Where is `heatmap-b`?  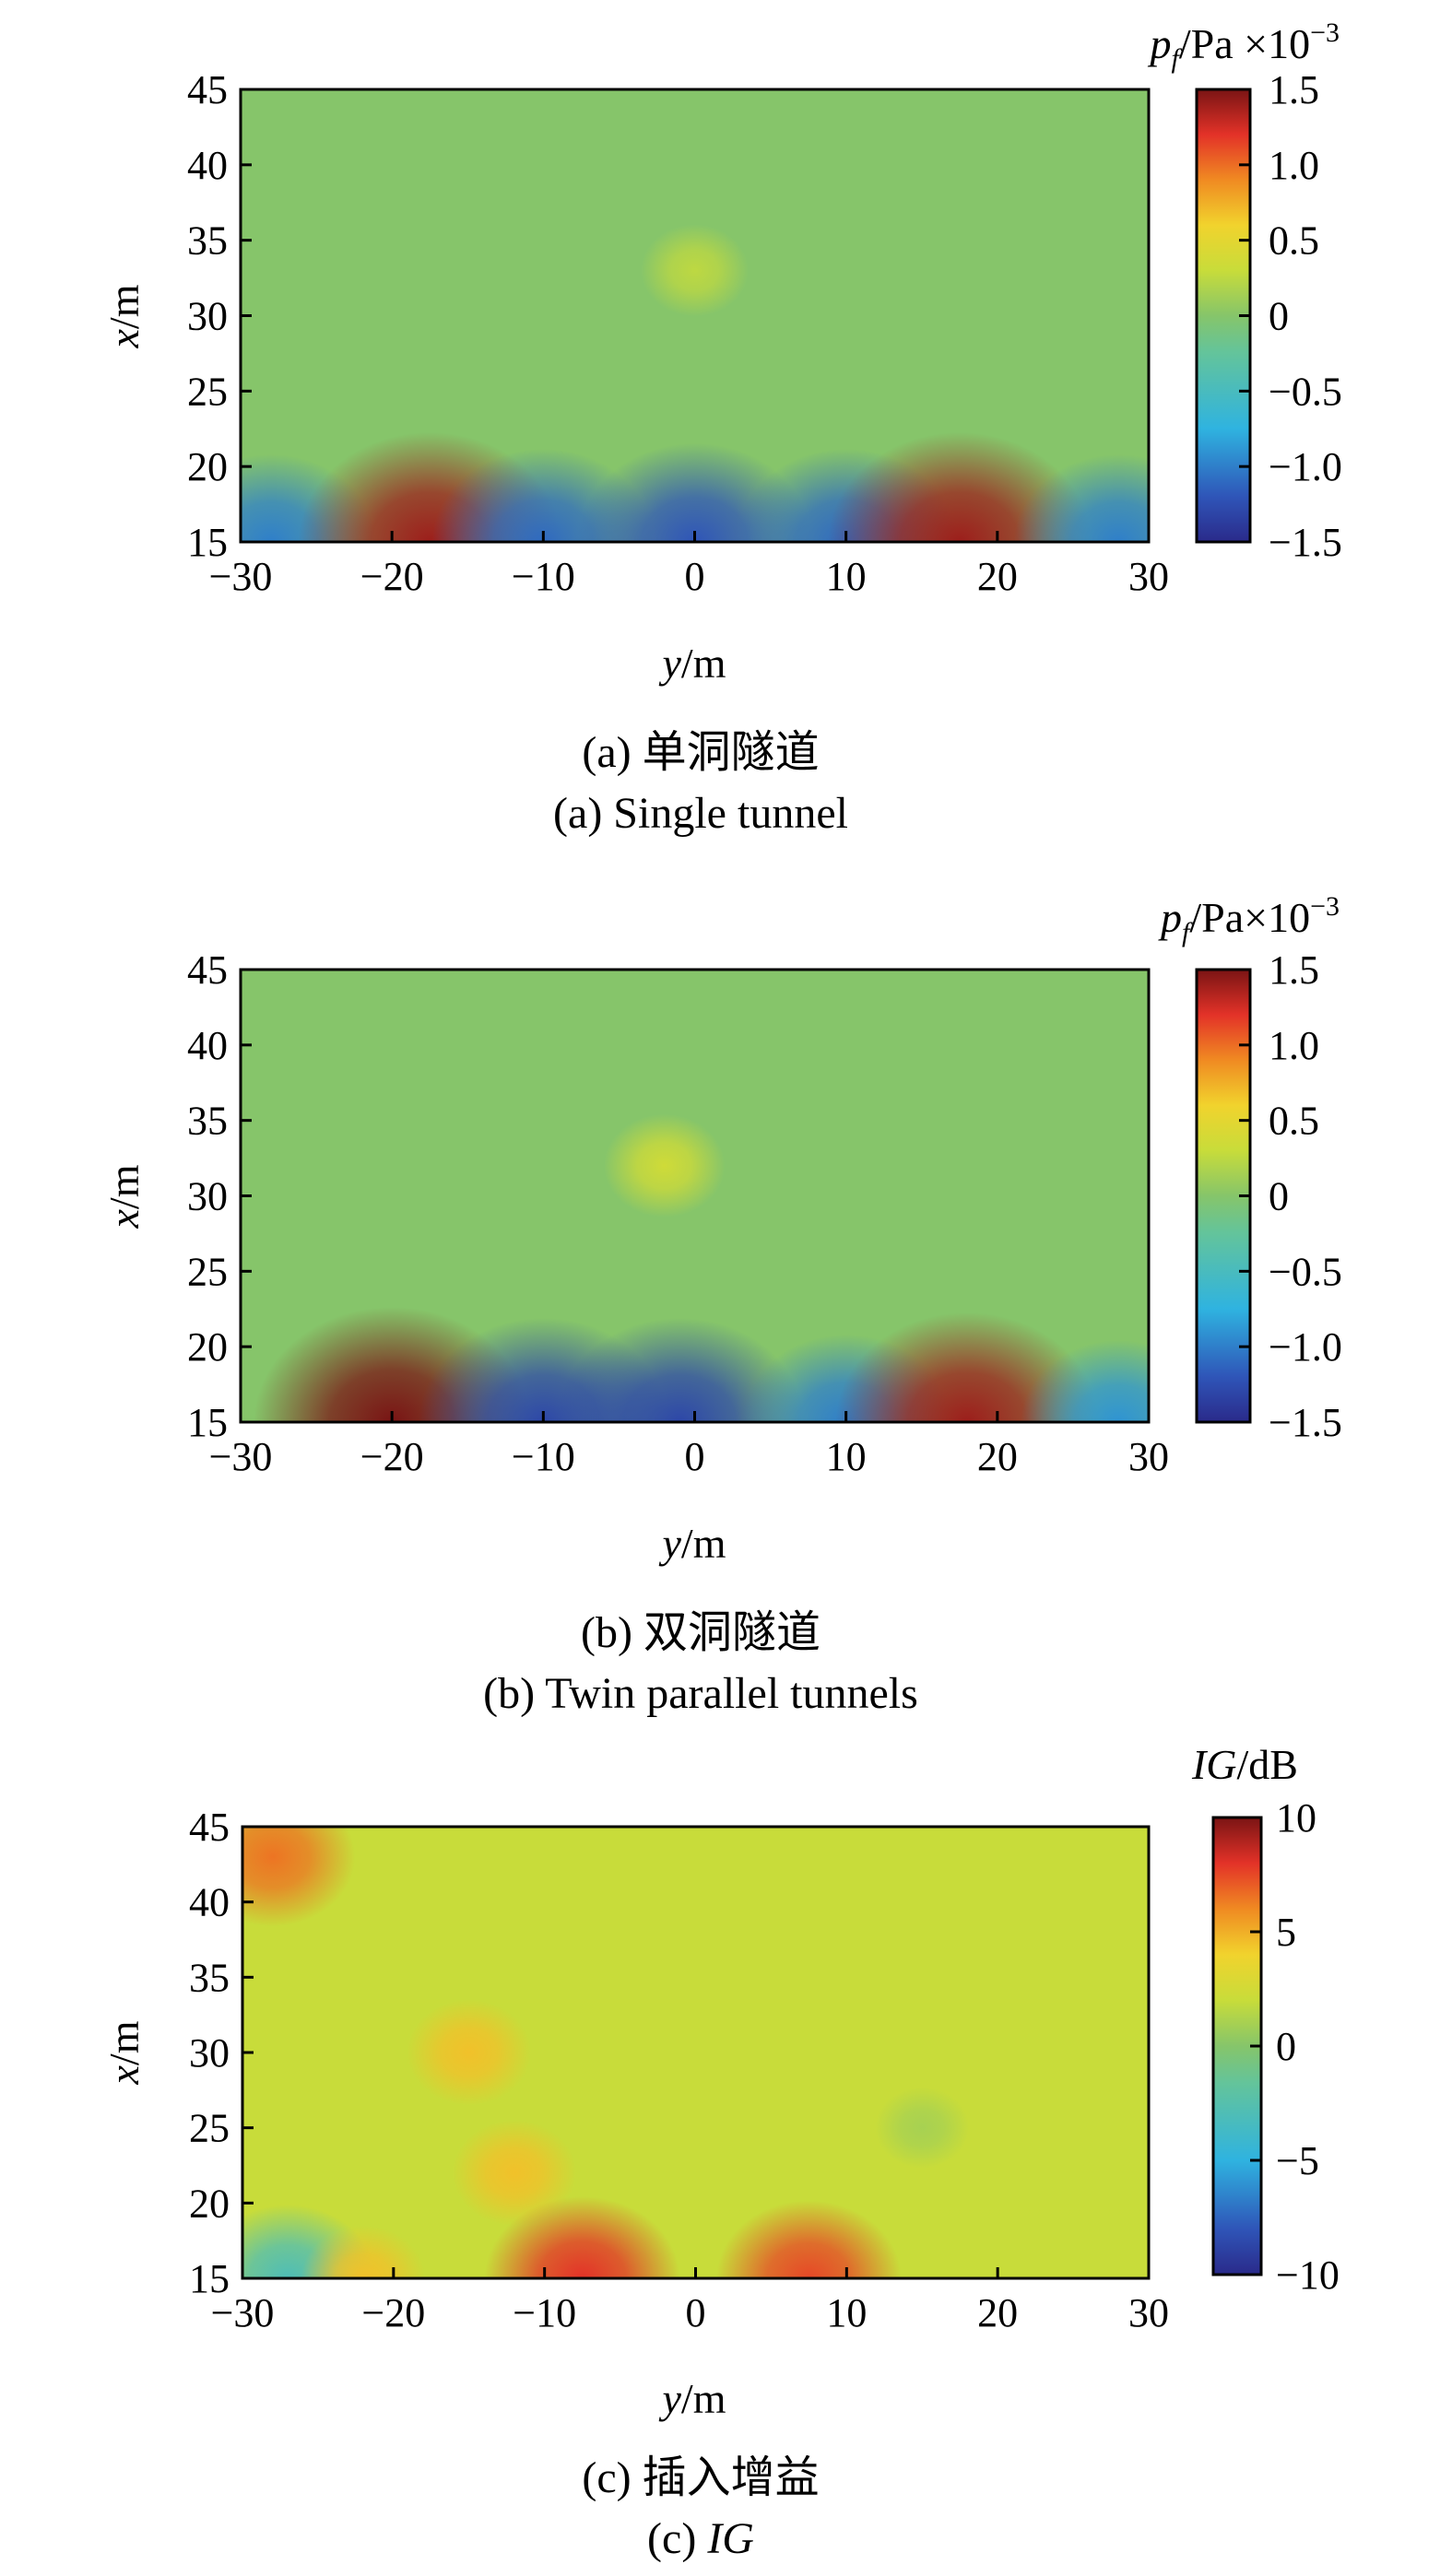 heatmap-b is located at coordinates (695, 1196).